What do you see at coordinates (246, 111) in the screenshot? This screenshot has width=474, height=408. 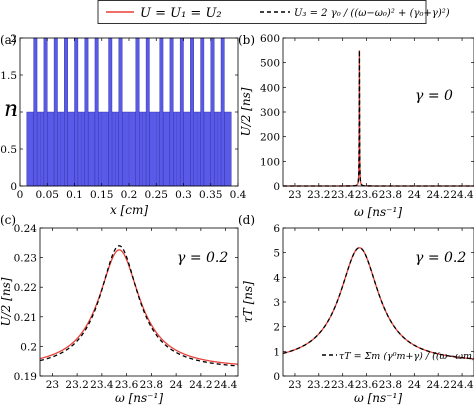 I see `panel-b-ylabel: U/2 [ns]` at bounding box center [246, 111].